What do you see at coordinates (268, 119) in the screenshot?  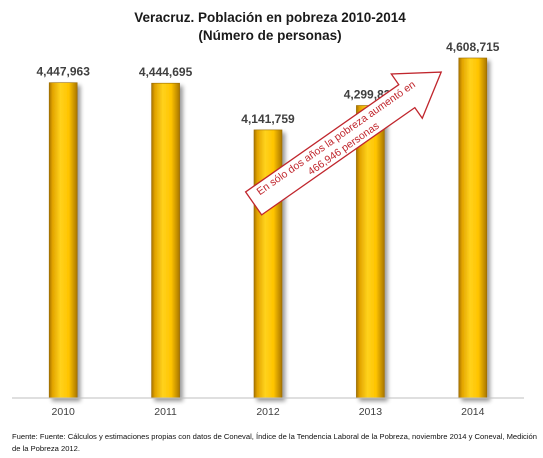 I see `data-label-2012: 4,141,759` at bounding box center [268, 119].